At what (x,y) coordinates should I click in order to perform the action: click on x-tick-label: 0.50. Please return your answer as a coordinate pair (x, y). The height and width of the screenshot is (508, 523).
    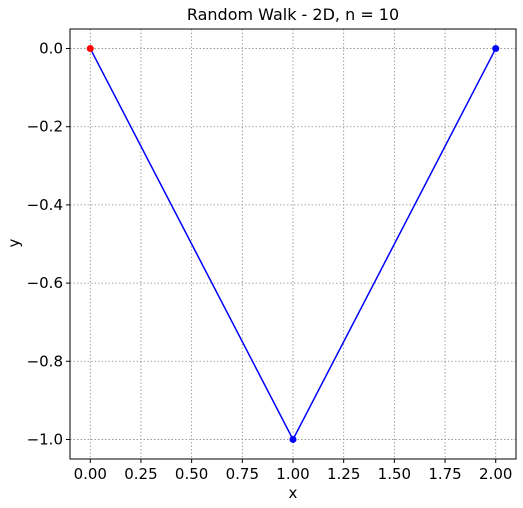
    Looking at the image, I should click on (191, 474).